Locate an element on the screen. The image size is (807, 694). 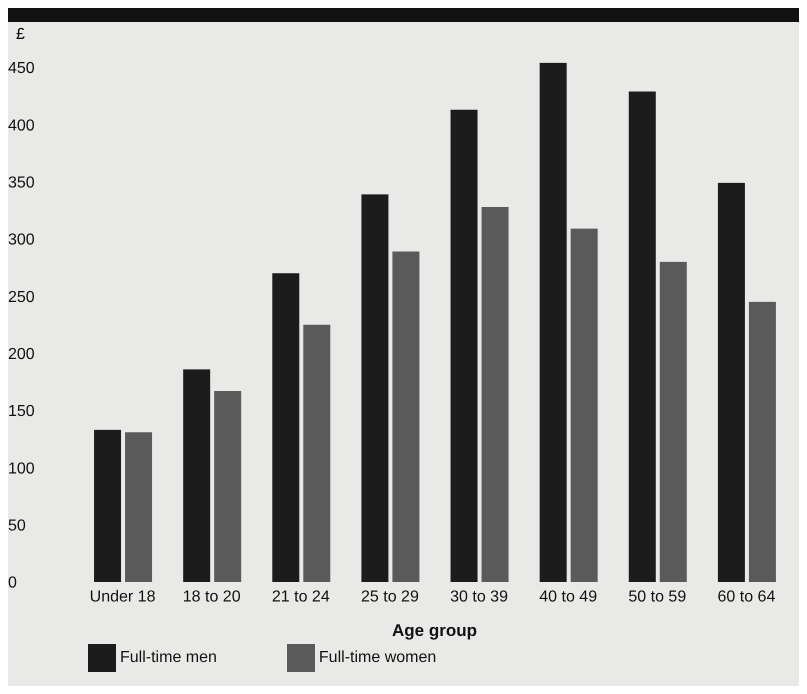
x-axis-title: Age group is located at coordinates (434, 630).